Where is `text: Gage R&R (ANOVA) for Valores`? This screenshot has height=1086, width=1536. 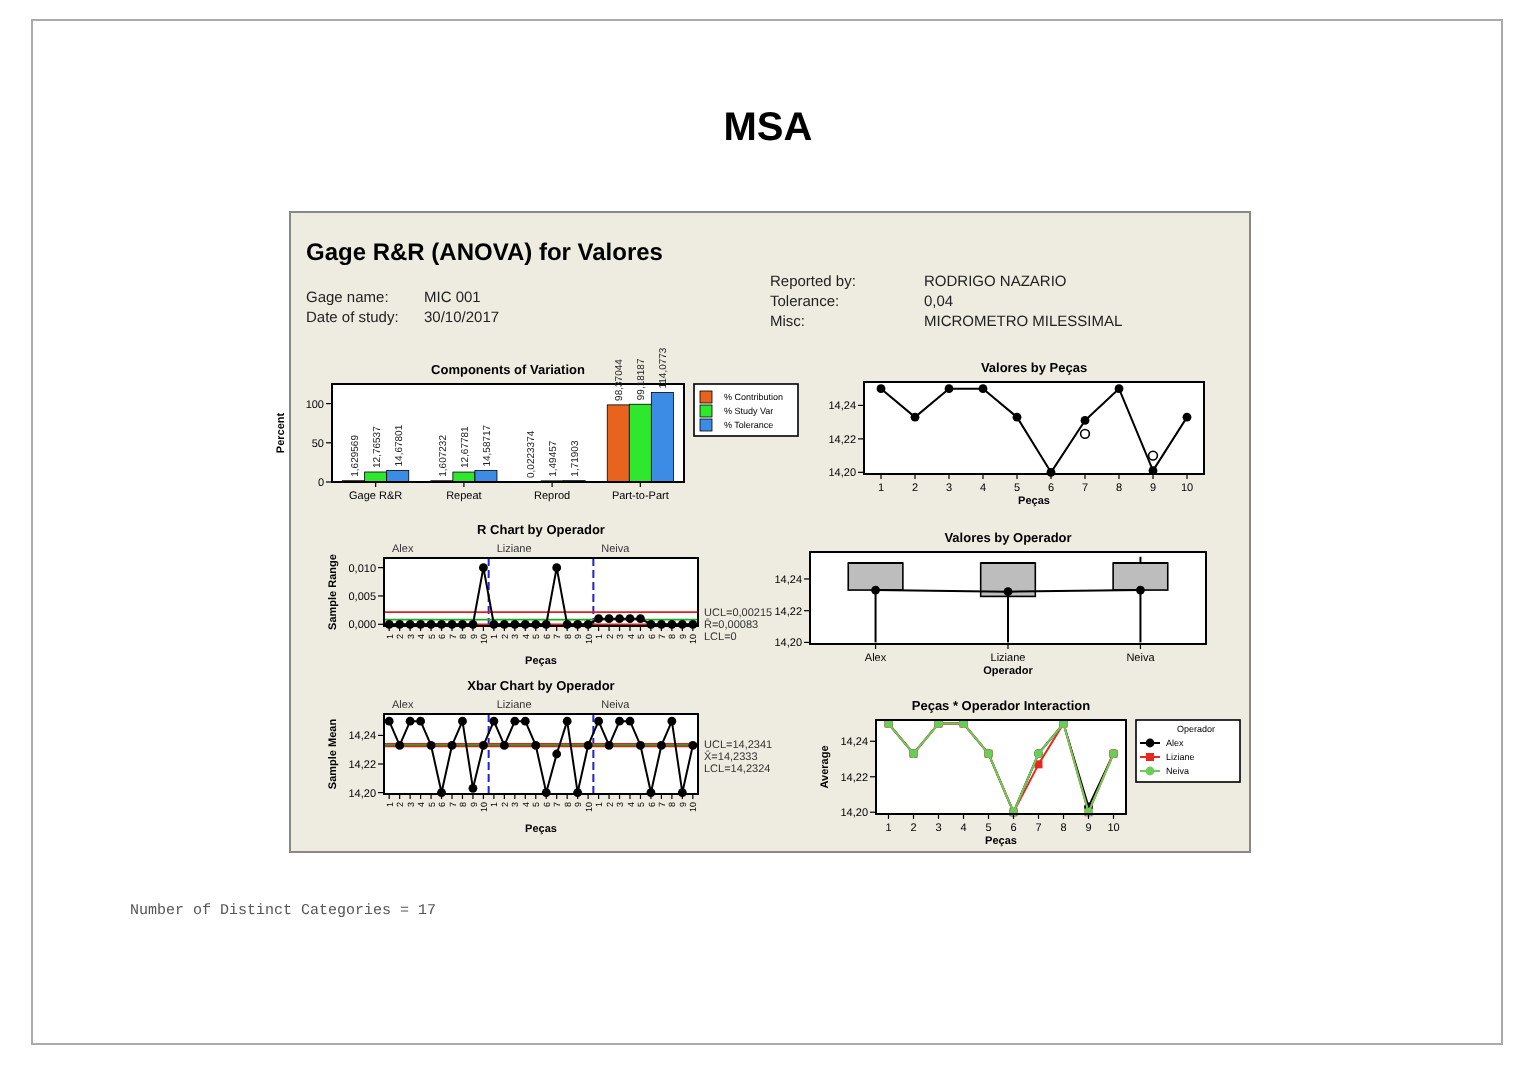
text: Gage R&R (ANOVA) for Valores is located at coordinates (485, 252).